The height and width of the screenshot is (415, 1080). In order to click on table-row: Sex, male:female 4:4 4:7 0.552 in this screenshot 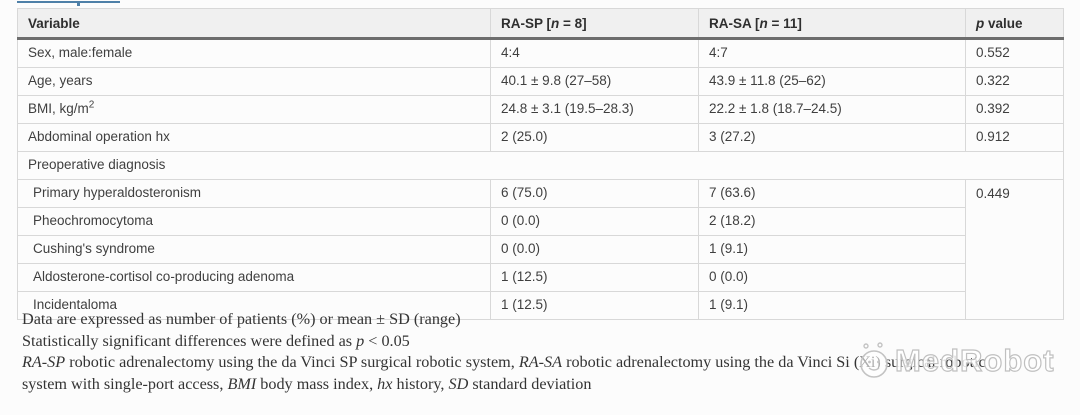, I will do `click(540, 53)`.